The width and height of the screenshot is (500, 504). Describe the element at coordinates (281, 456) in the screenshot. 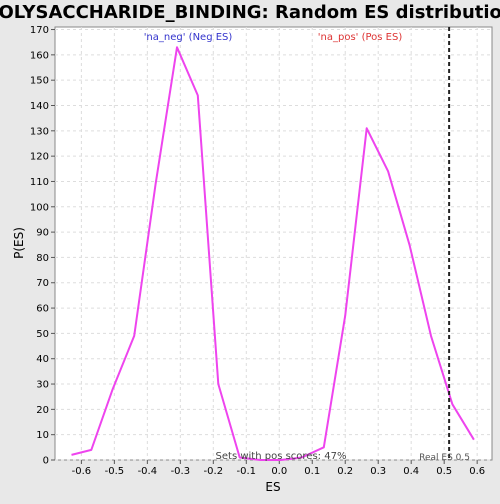

I see `sets-with-pos-scores-label: Sets with pos scores: 47%` at that location.